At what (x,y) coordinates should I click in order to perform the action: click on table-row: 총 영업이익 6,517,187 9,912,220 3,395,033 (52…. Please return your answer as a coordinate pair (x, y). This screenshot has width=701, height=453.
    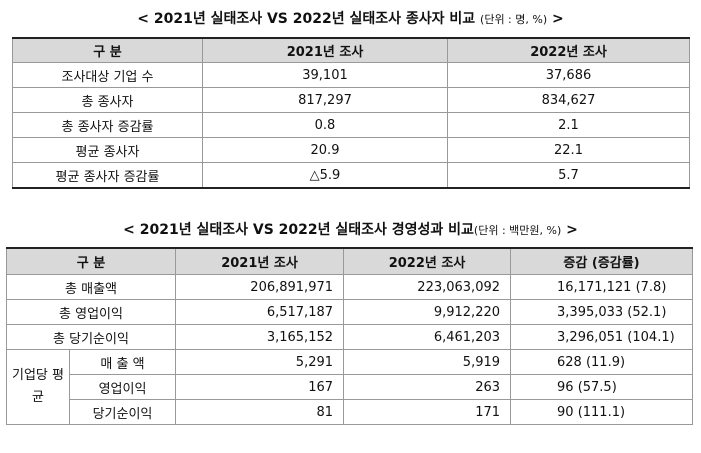
    Looking at the image, I should click on (349, 312).